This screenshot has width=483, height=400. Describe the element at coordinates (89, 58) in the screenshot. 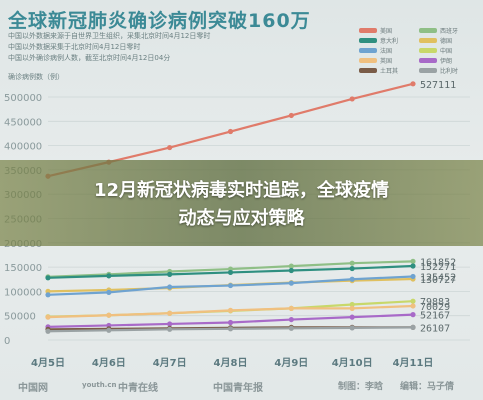

I see `source-note-3: 中国以外确诊病例人数，截至北京时间4月12日04分` at that location.